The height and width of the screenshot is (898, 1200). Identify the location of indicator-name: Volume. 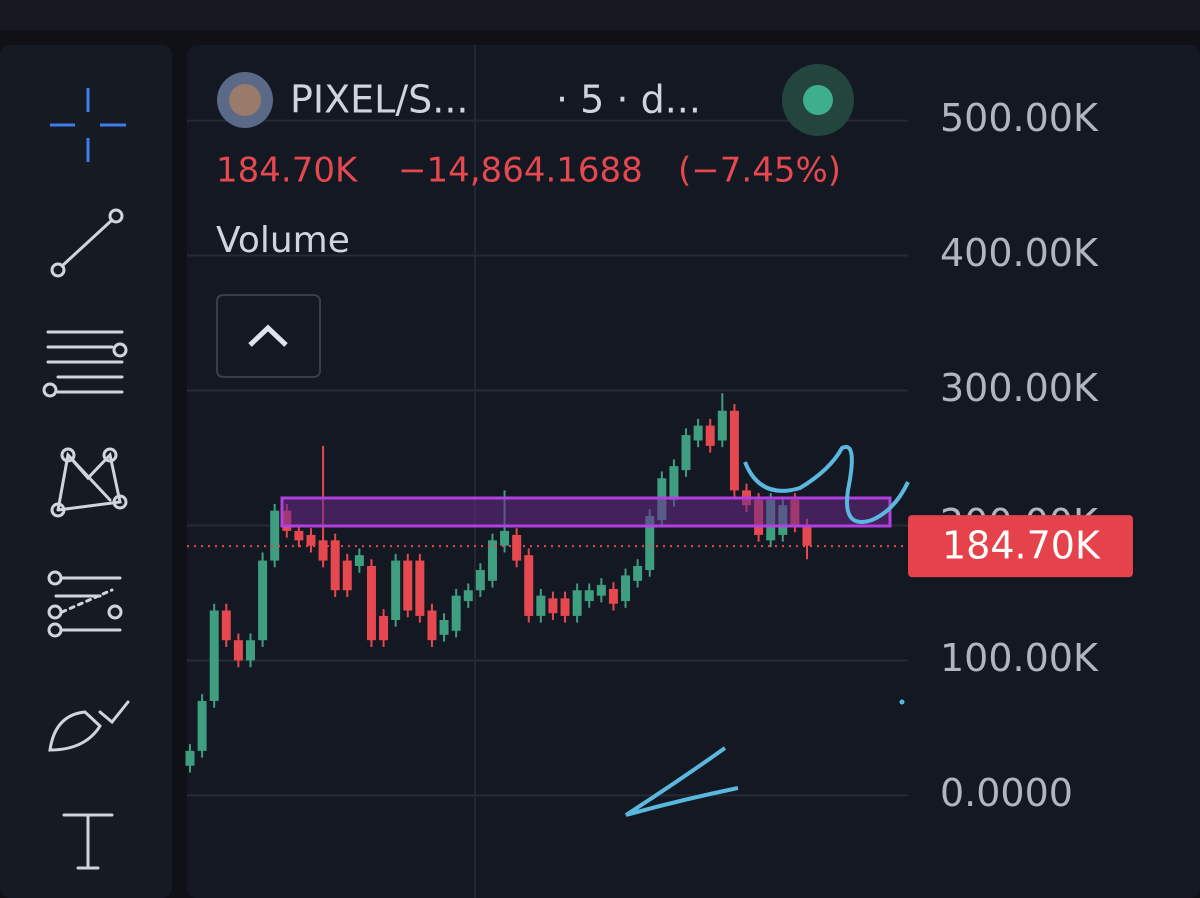
(283, 240).